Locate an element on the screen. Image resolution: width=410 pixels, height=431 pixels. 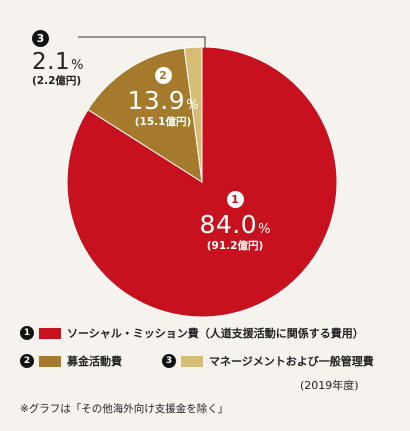
slice-3-label: 3 2.1% (2.2億円) is located at coordinates (72, 58).